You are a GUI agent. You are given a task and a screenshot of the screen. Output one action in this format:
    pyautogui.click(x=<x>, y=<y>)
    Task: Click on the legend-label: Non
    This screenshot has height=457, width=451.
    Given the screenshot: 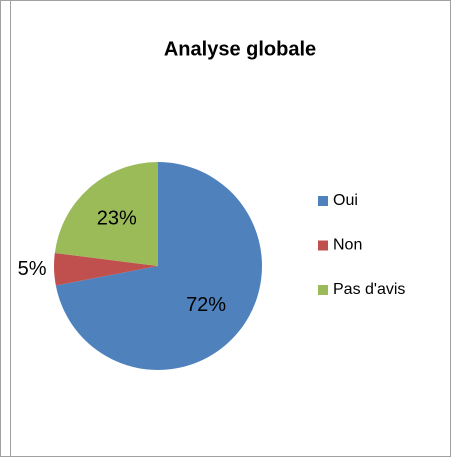 What is the action you would take?
    pyautogui.click(x=347, y=245)
    